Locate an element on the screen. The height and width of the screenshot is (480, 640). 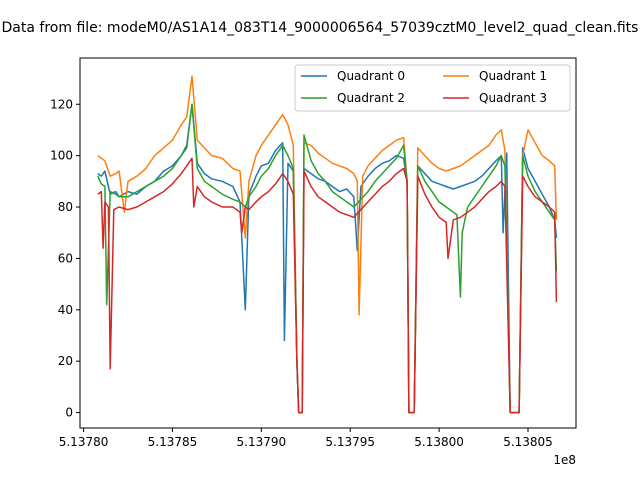
y-tick-label: 60 is located at coordinates (65, 258).